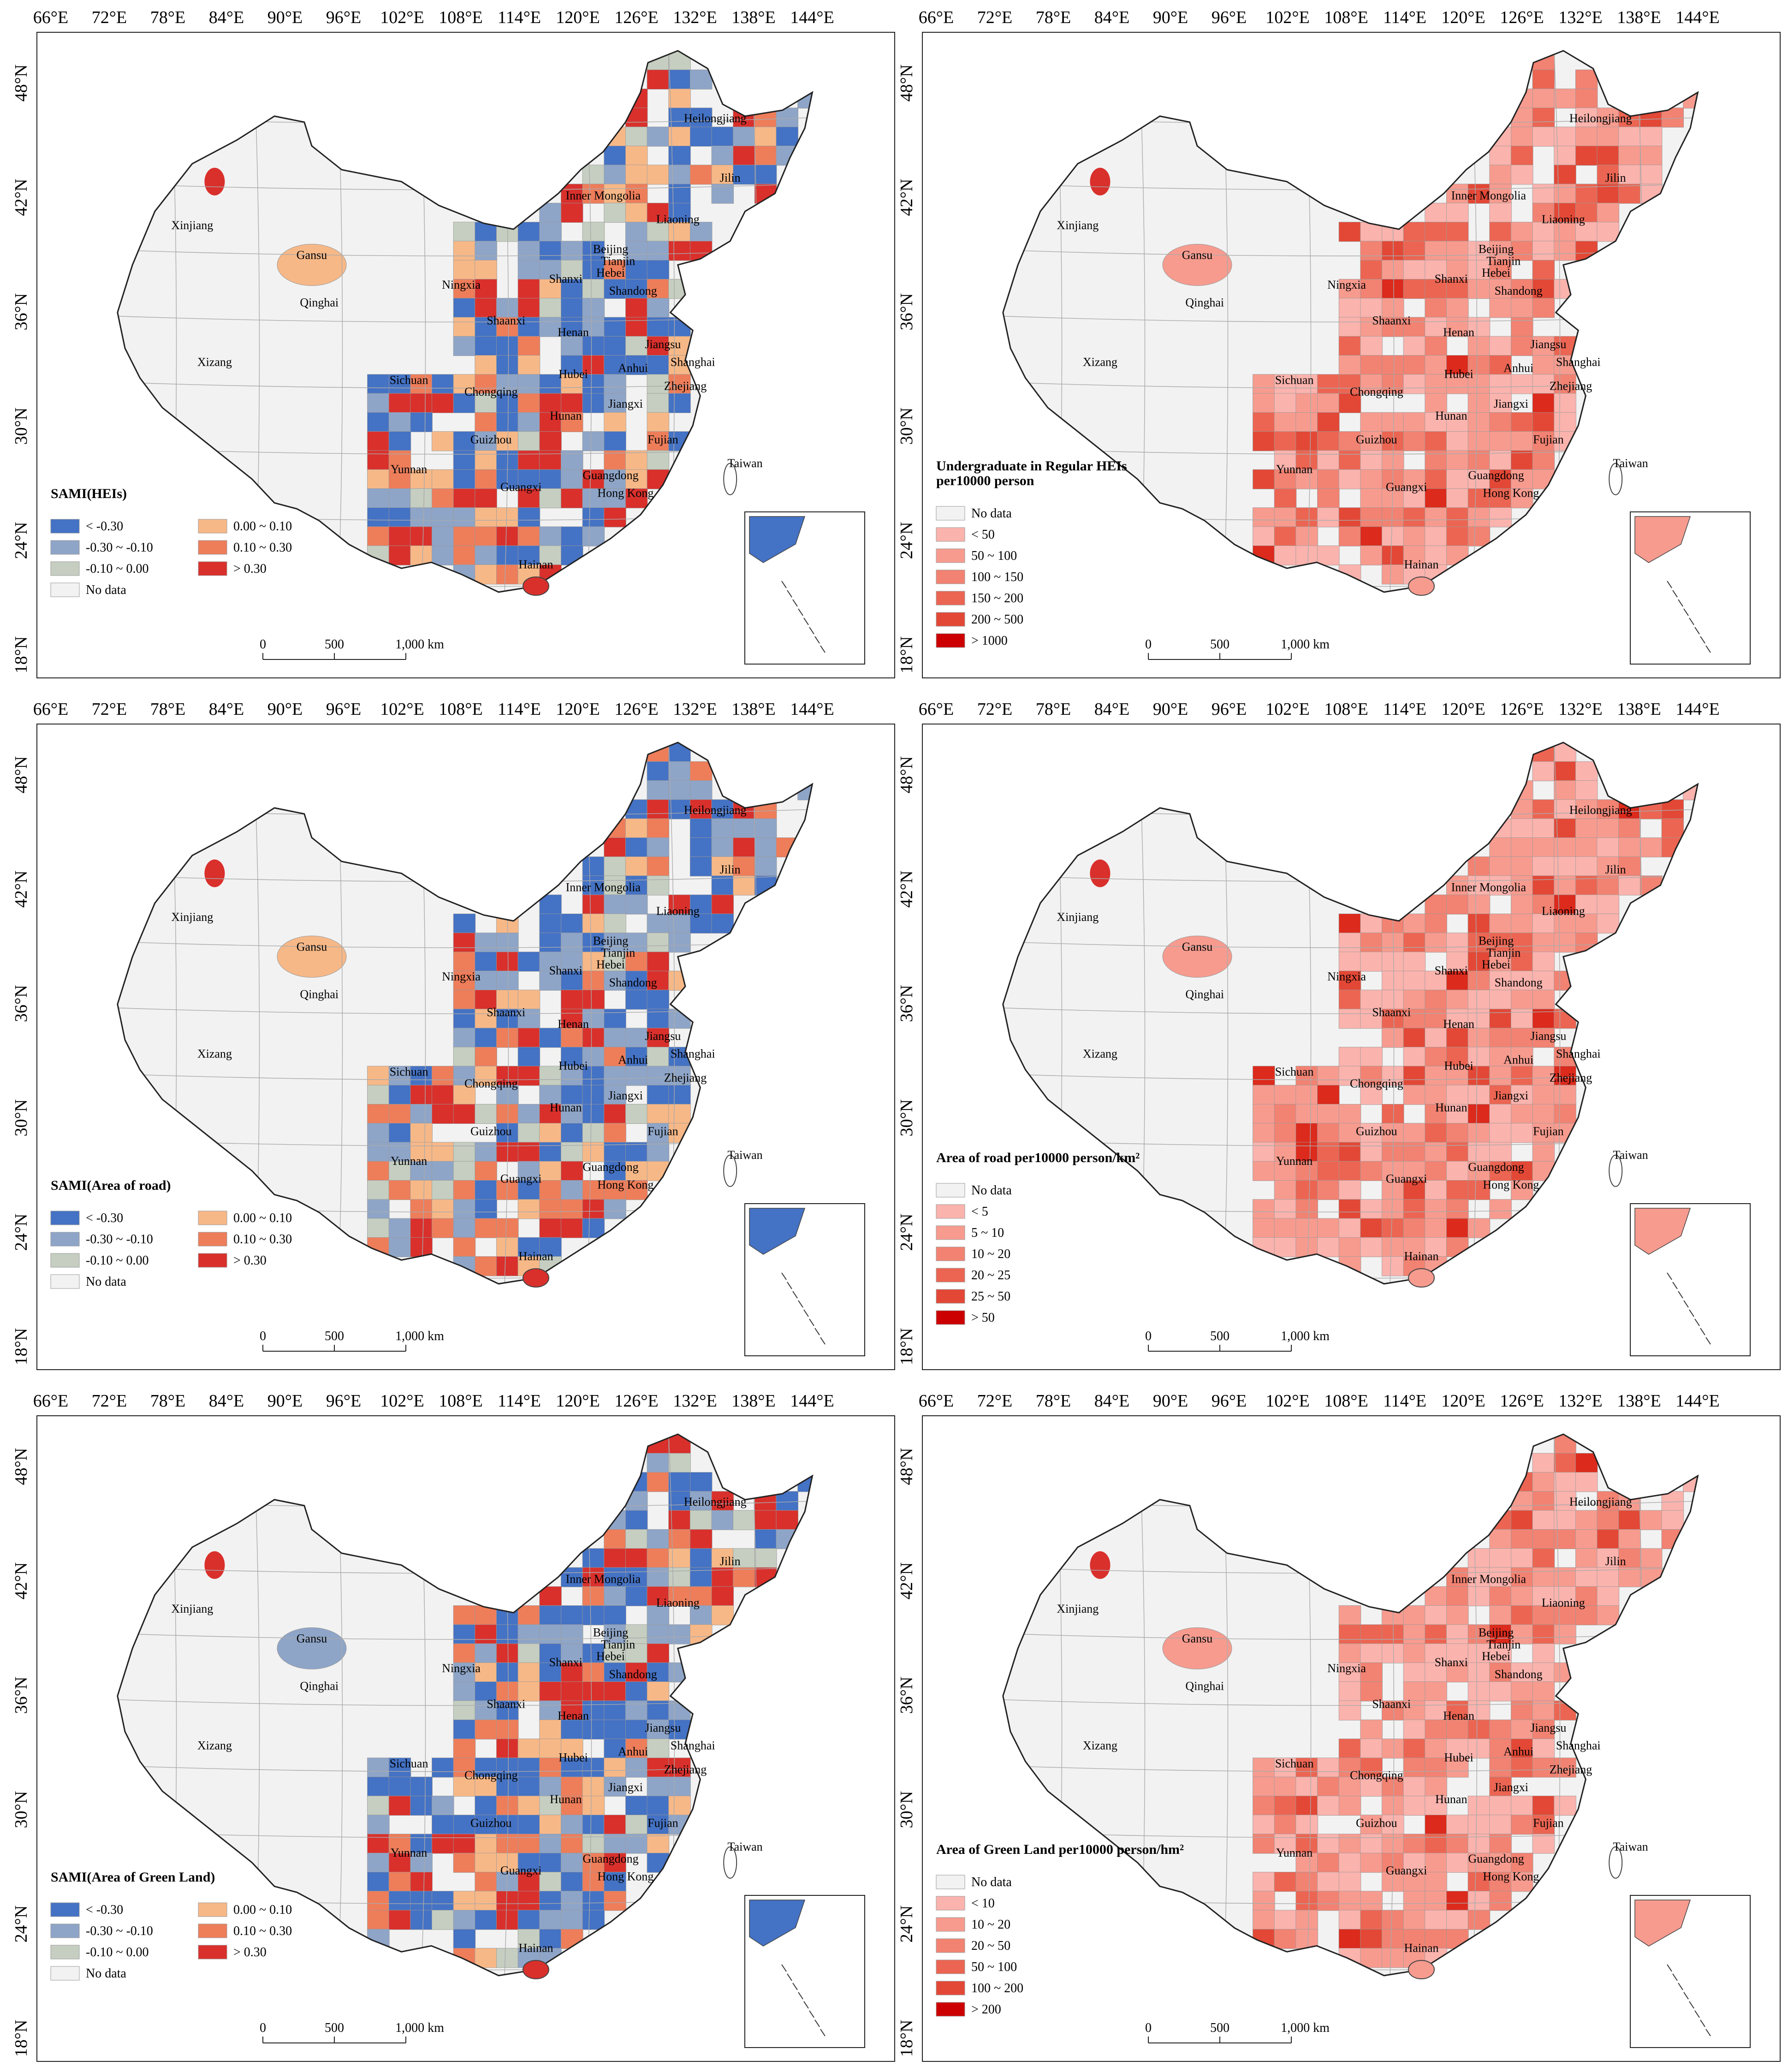 The width and height of the screenshot is (1788, 2072). I want to click on lat-tick-label: 18°N, so click(22, 655).